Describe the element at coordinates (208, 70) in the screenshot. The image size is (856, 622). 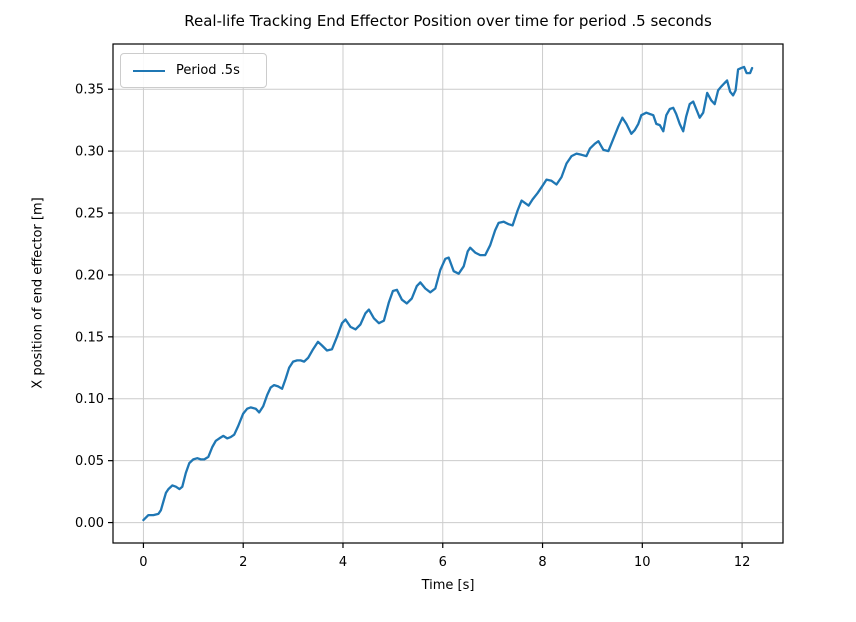
I see `legend-label: Period .5s` at that location.